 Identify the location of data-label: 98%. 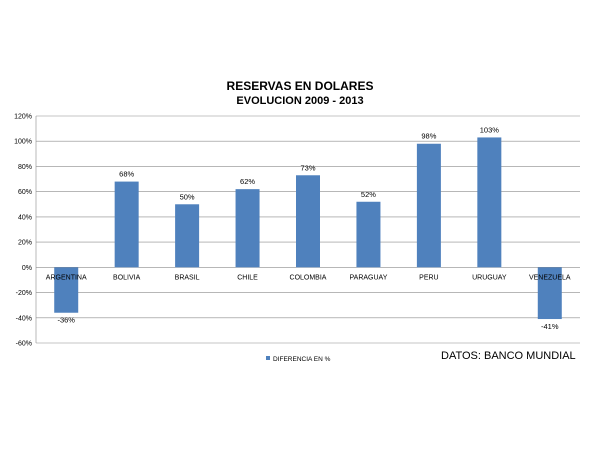
(428, 136).